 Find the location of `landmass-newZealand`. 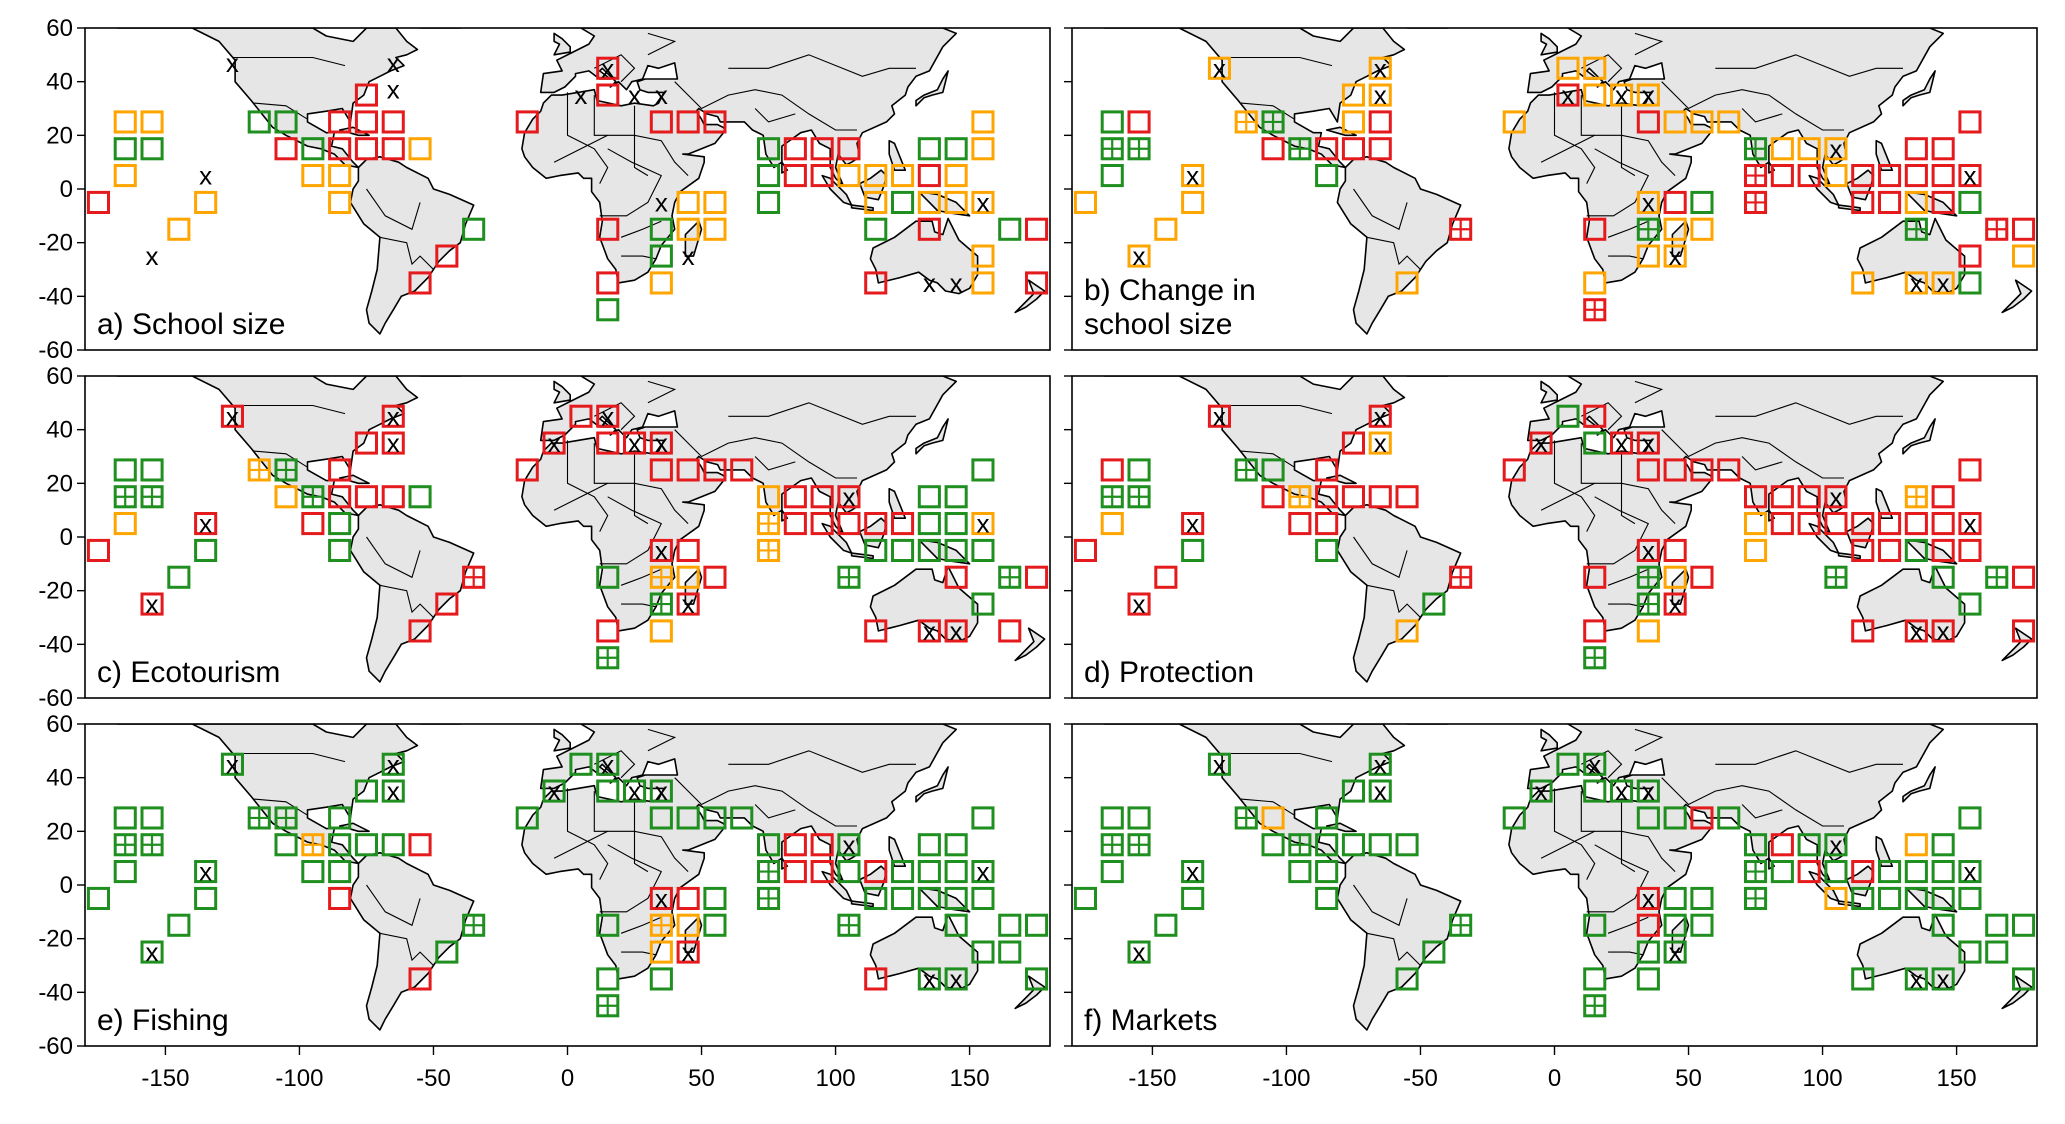

landmass-newZealand is located at coordinates (2017, 644).